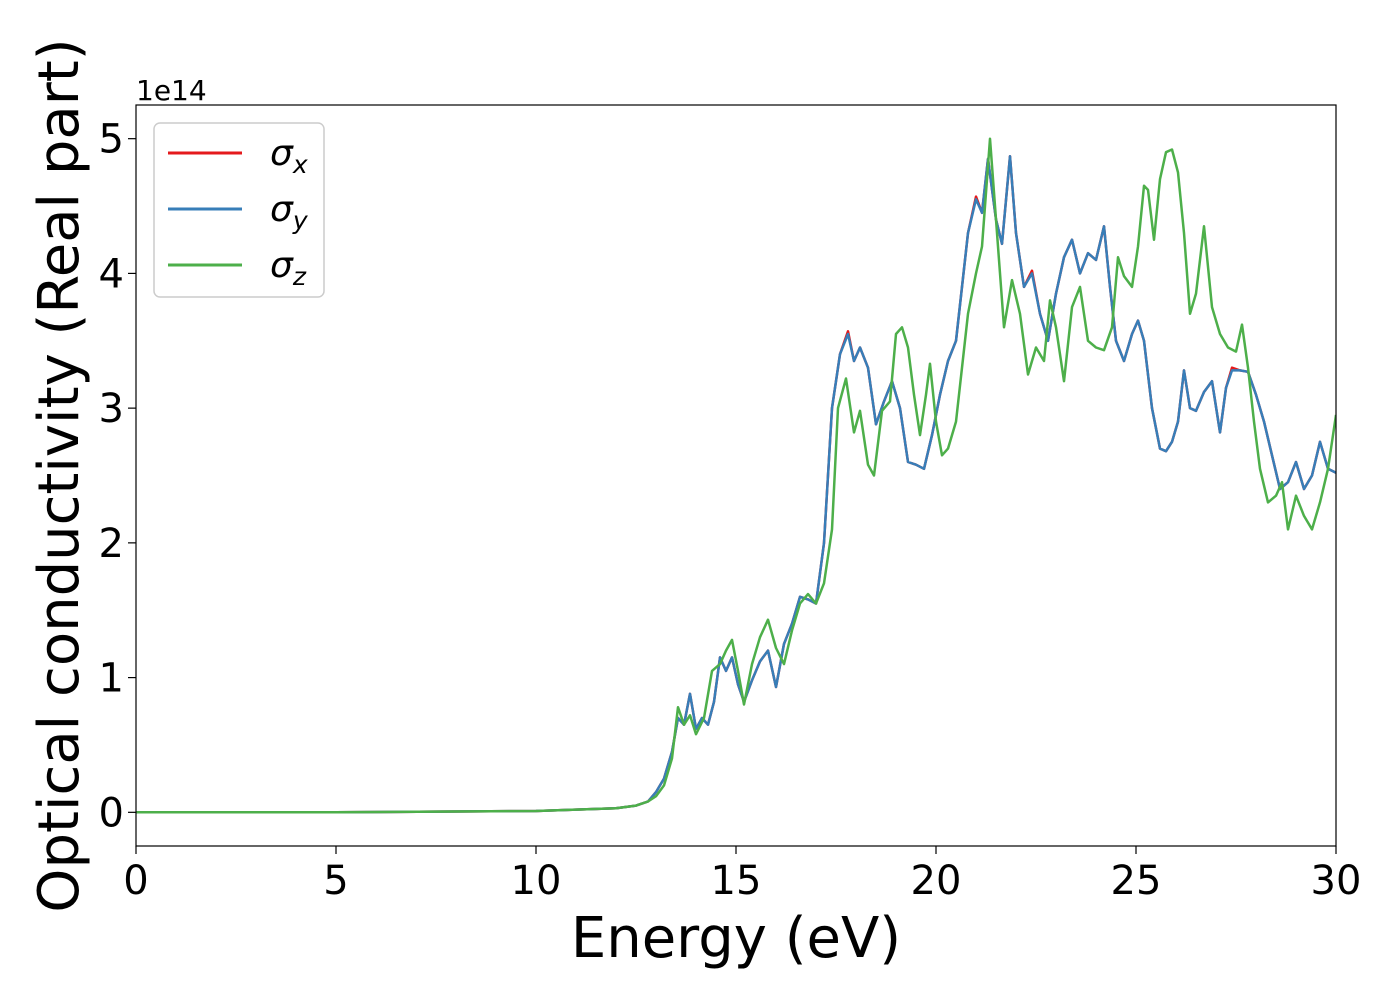  Describe the element at coordinates (288, 268) in the screenshot. I see `legend-label-z: σz` at that location.